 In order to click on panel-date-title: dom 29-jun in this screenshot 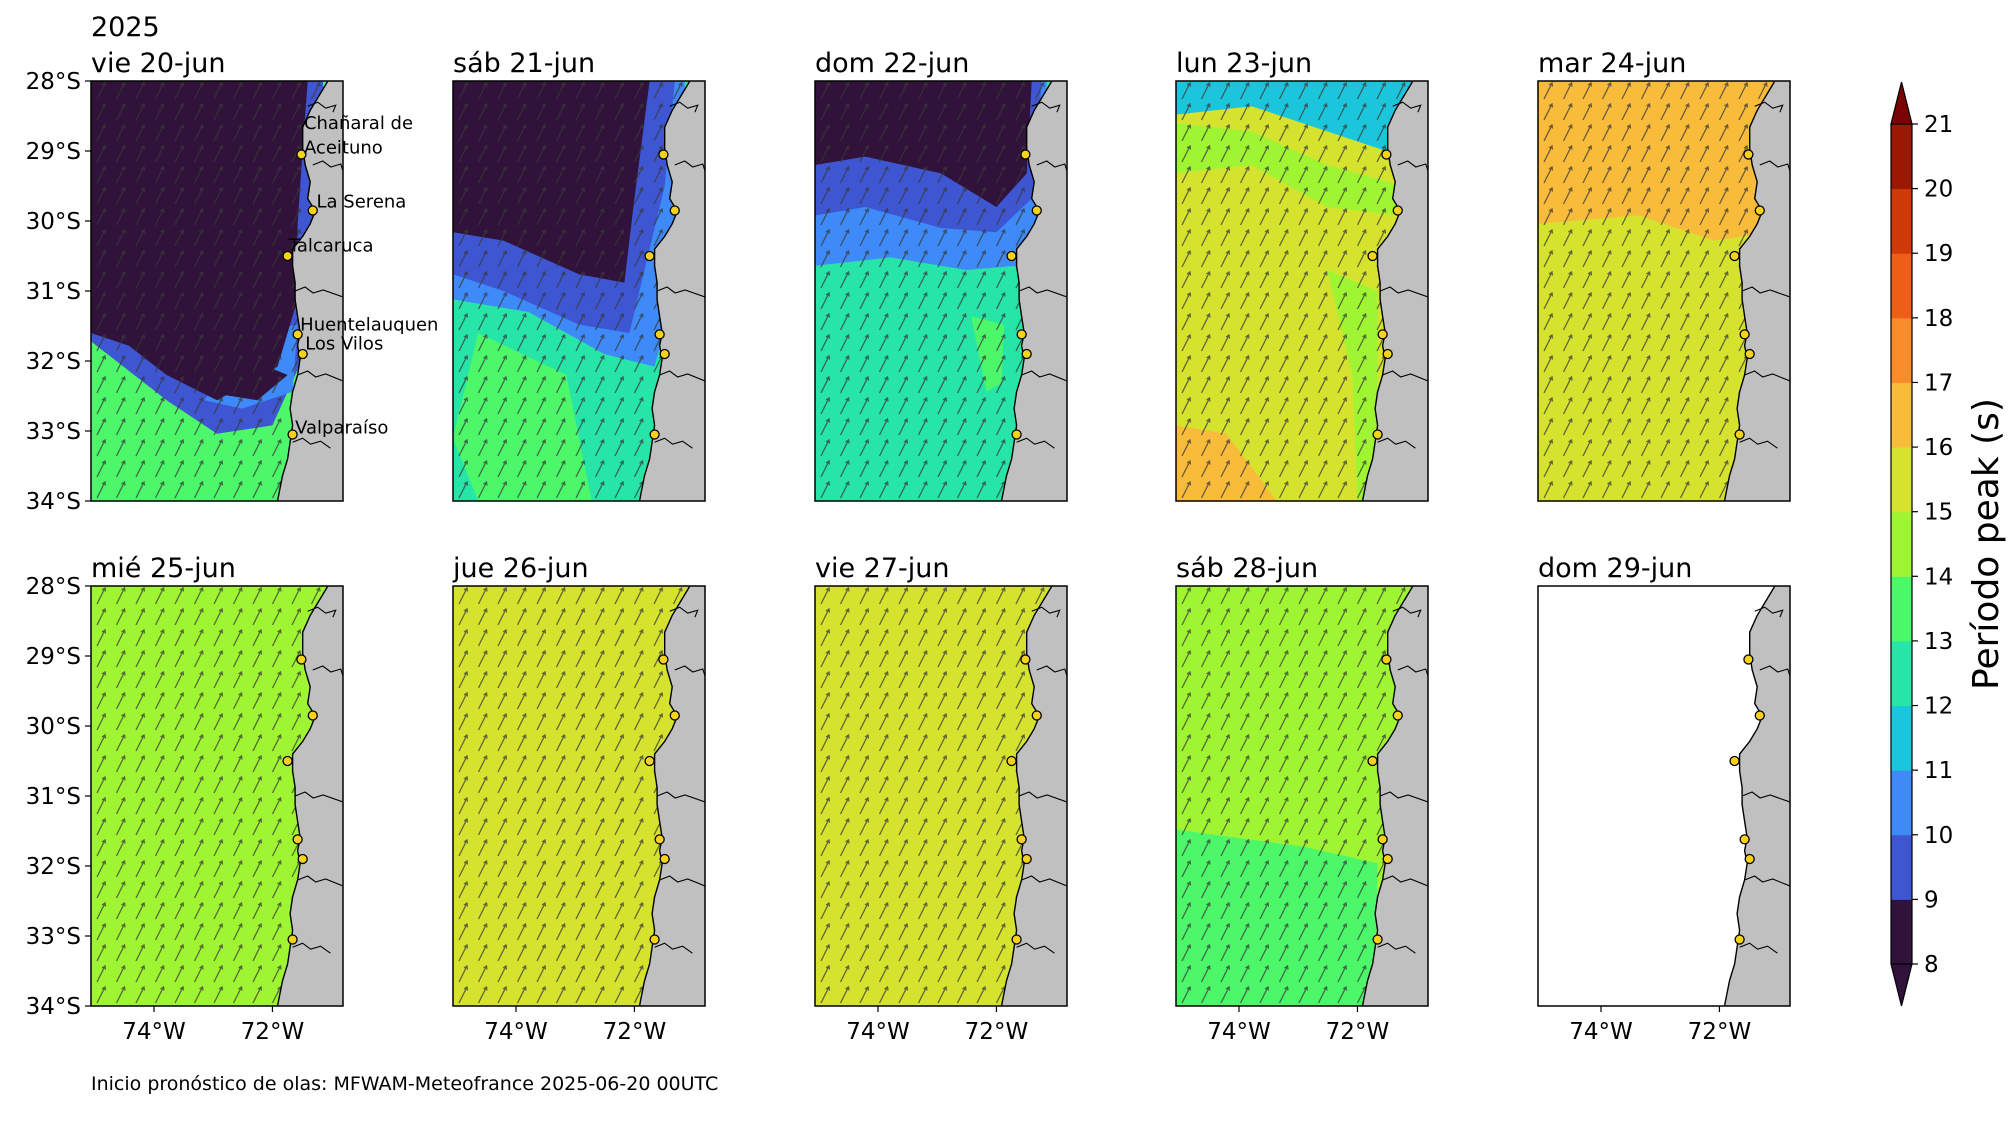, I will do `click(1615, 568)`.